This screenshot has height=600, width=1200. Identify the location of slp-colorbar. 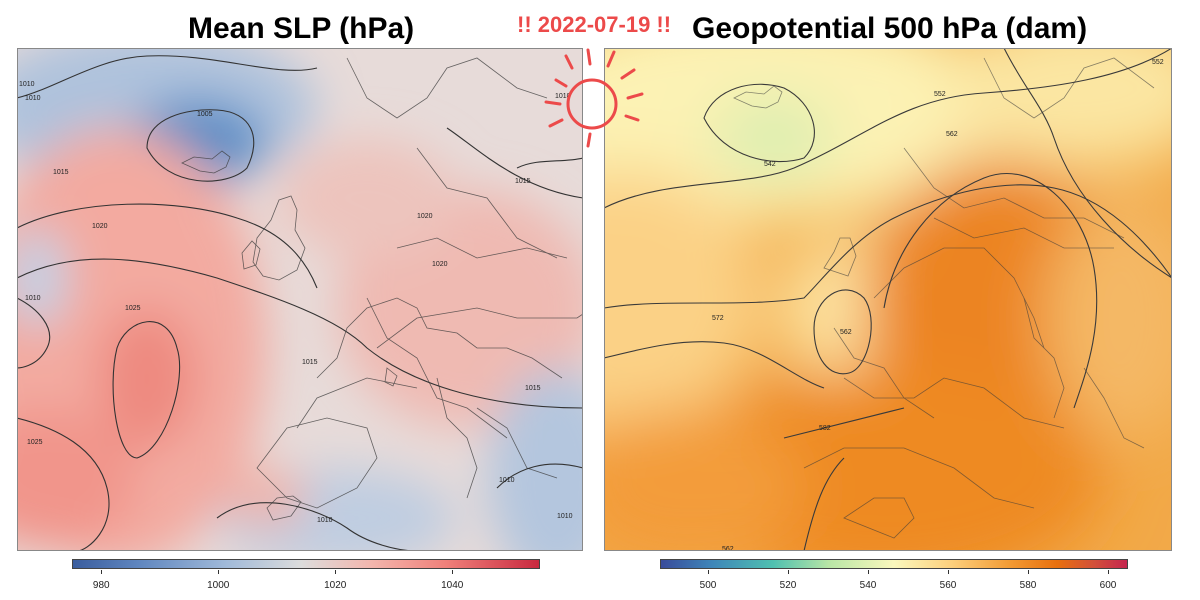
(306, 564).